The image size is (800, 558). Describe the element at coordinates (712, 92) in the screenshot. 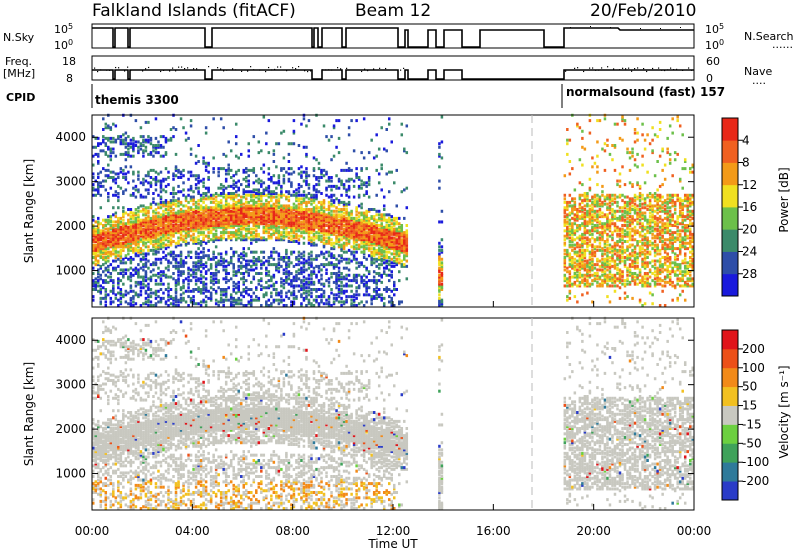

I see `cpid-right-code: 157` at that location.